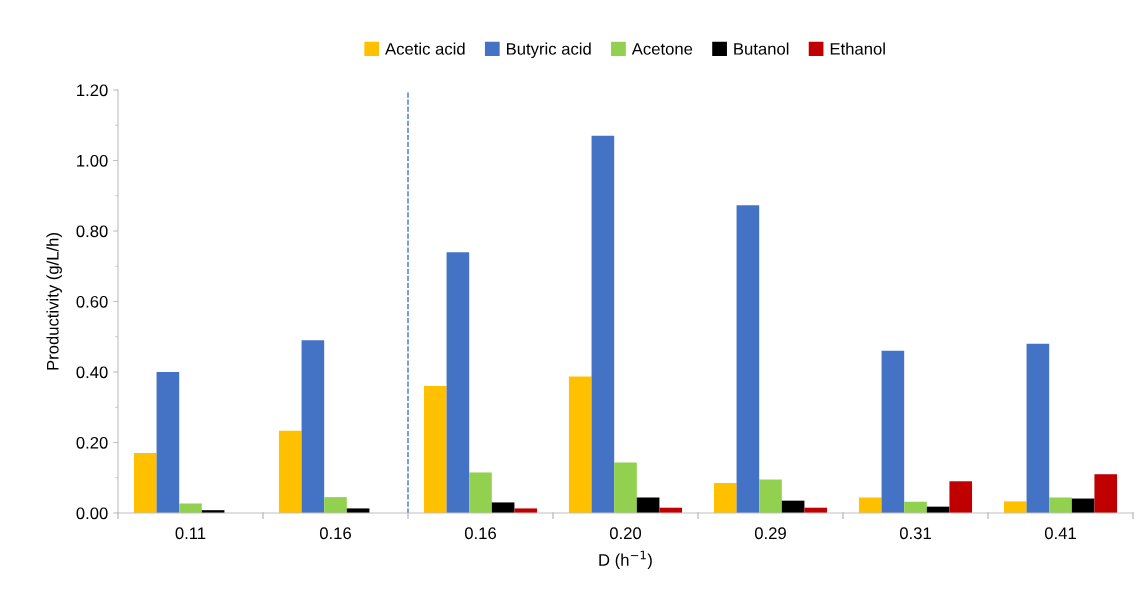 The width and height of the screenshot is (1141, 612). What do you see at coordinates (92, 231) in the screenshot?
I see `y-tick-label: 0.80` at bounding box center [92, 231].